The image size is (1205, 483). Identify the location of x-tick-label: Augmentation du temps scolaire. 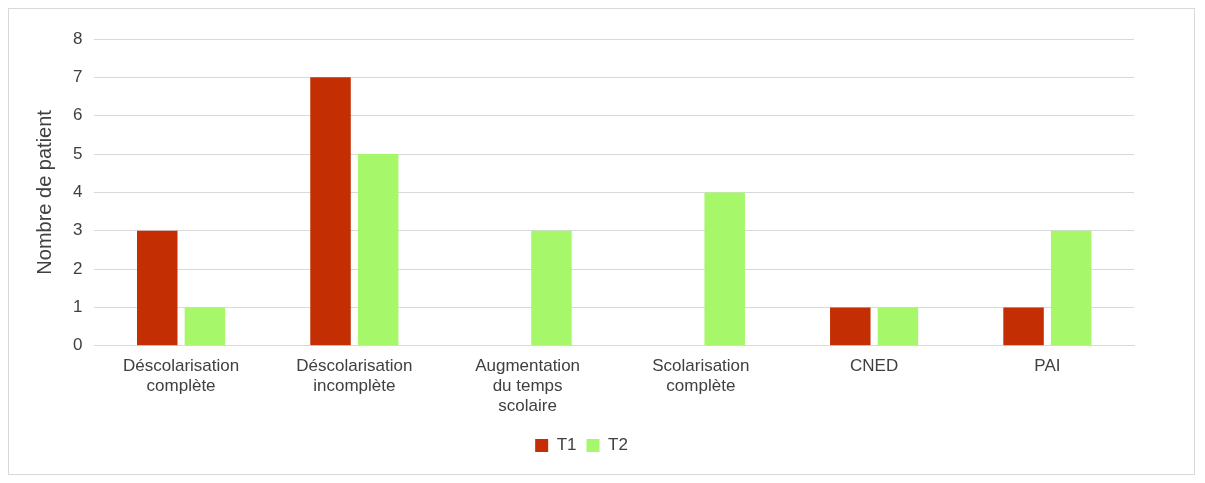
(528, 385).